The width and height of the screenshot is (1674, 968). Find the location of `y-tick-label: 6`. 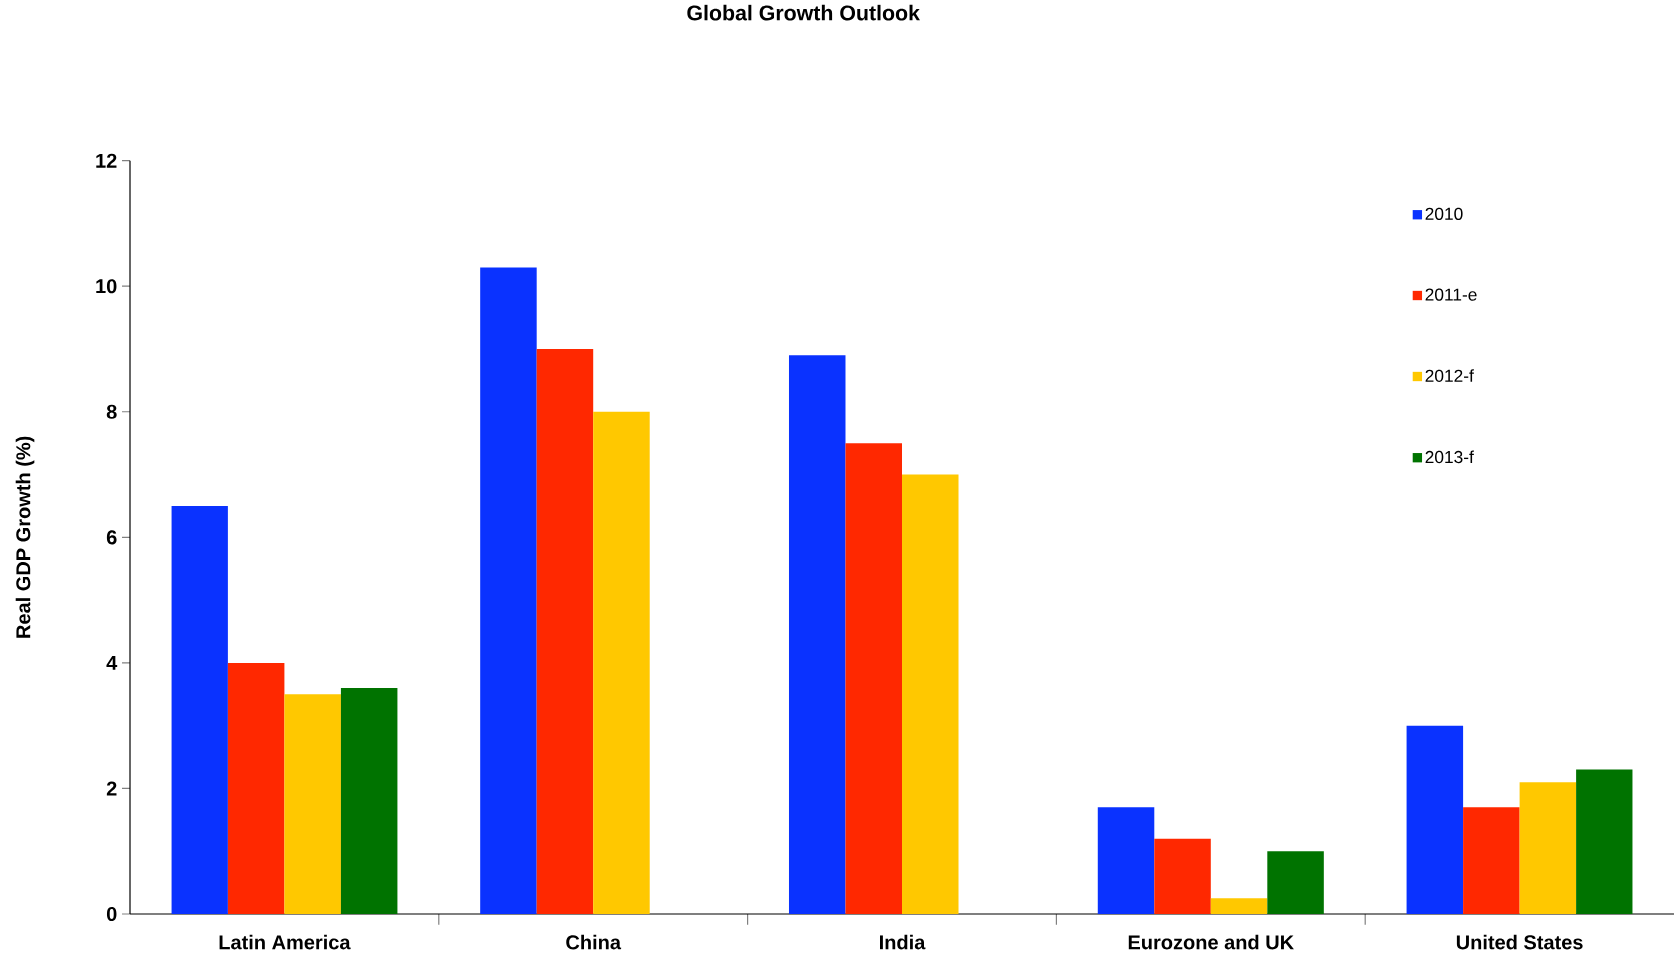

y-tick-label: 6 is located at coordinates (111, 537).